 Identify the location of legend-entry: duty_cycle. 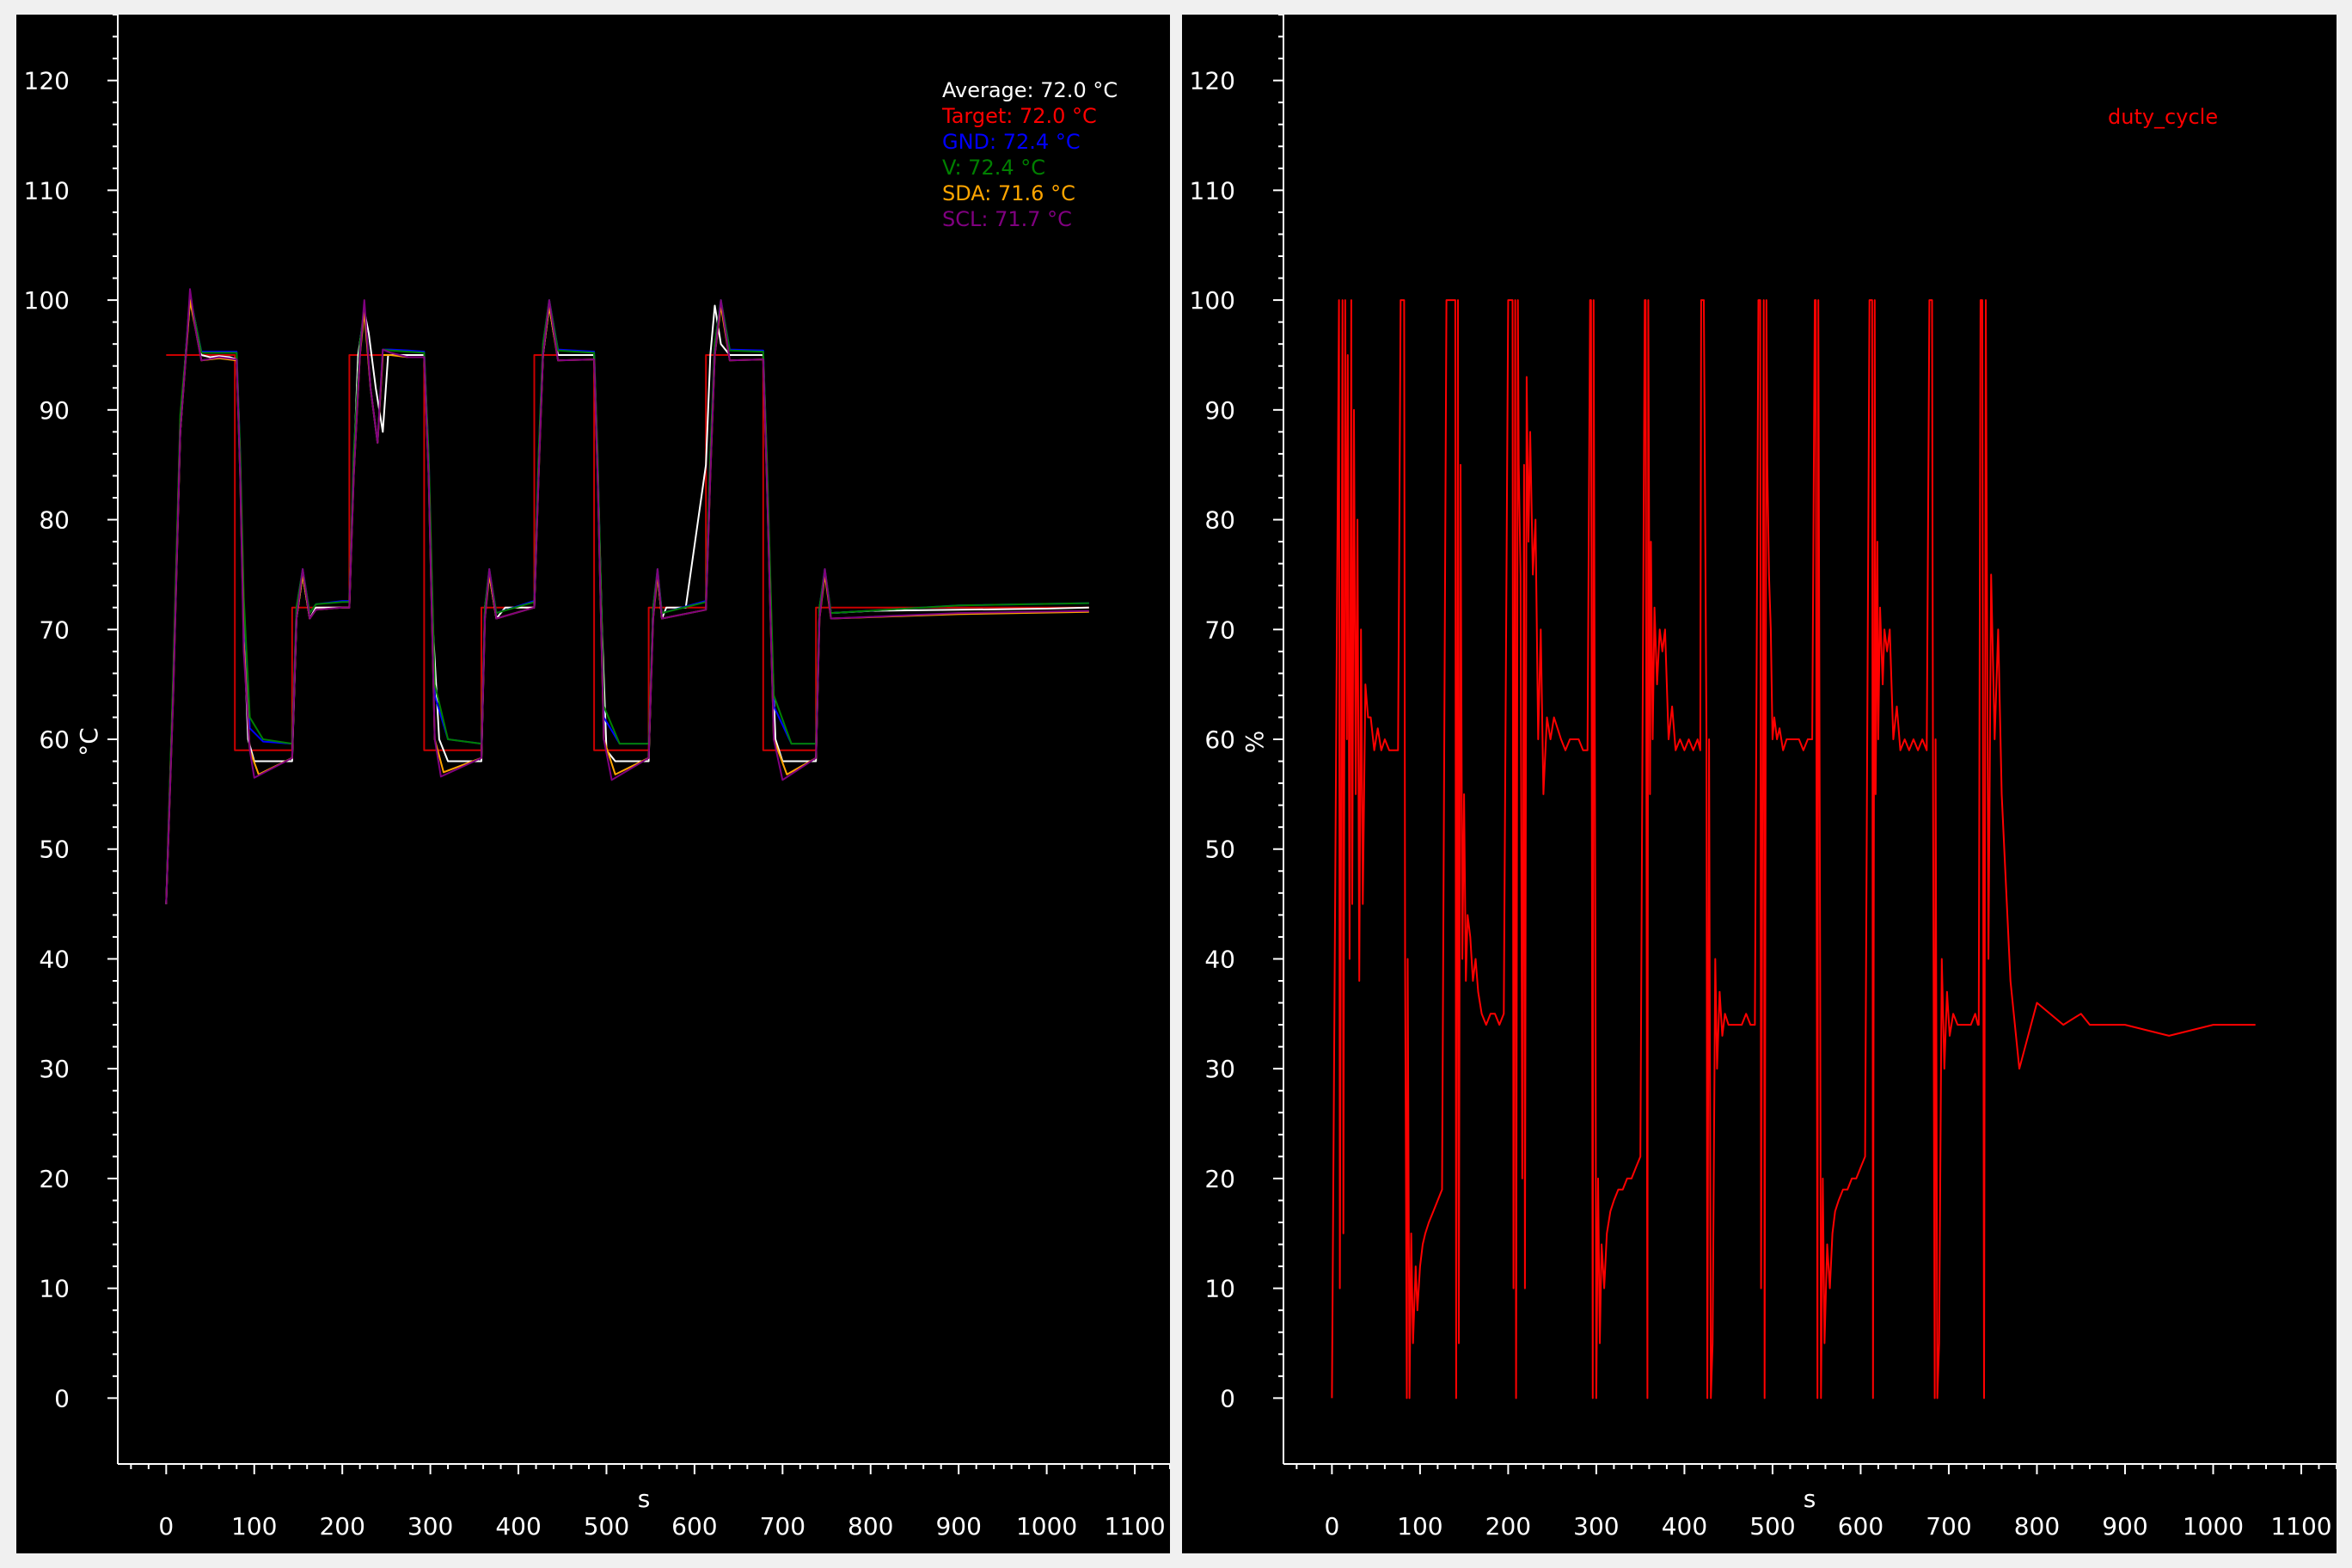
(2163, 117).